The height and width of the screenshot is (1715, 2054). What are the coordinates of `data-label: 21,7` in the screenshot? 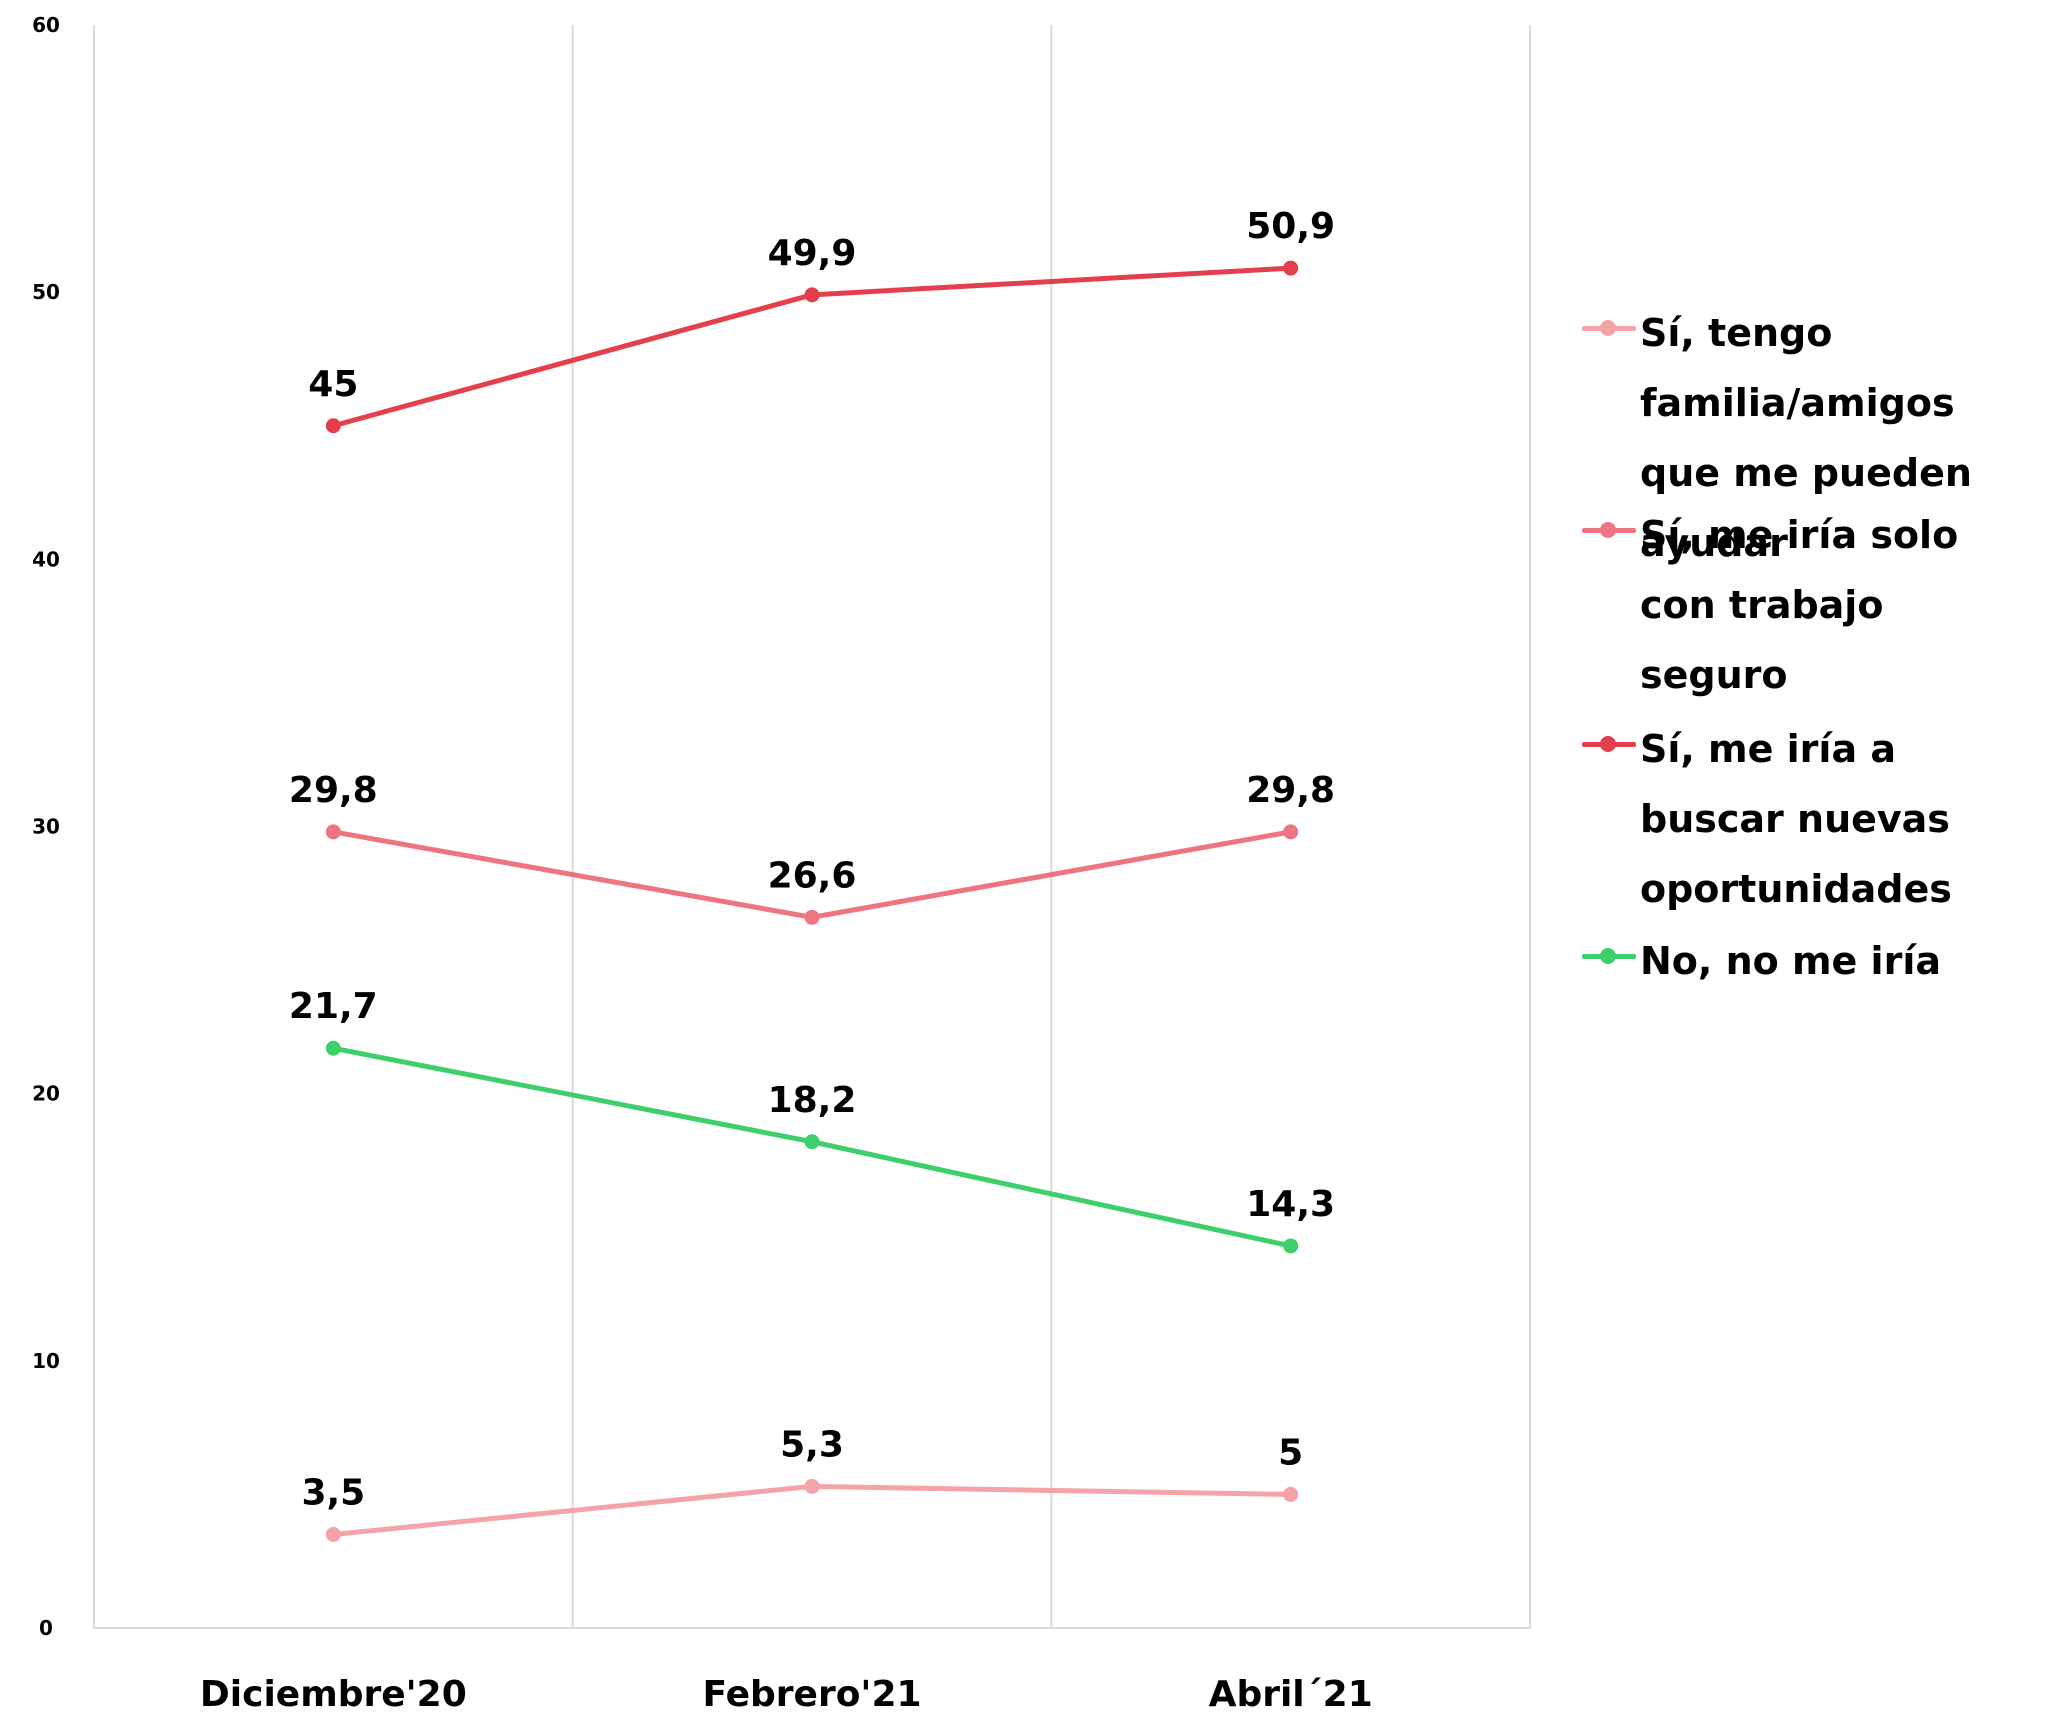 It's located at (333, 1006).